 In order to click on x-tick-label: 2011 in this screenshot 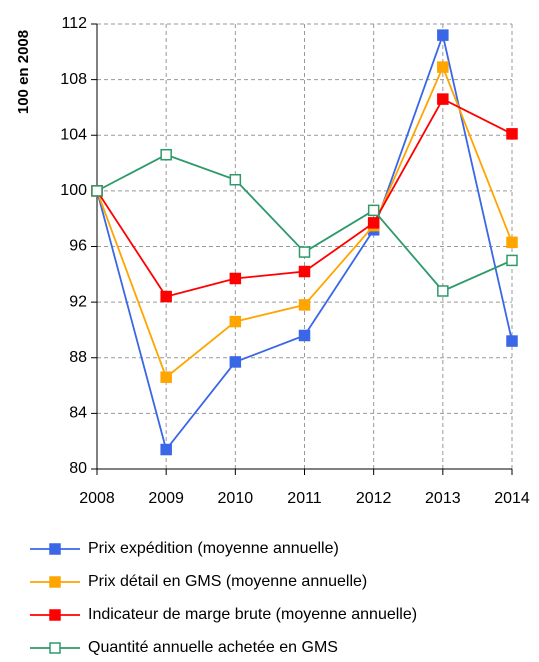, I will do `click(304, 498)`.